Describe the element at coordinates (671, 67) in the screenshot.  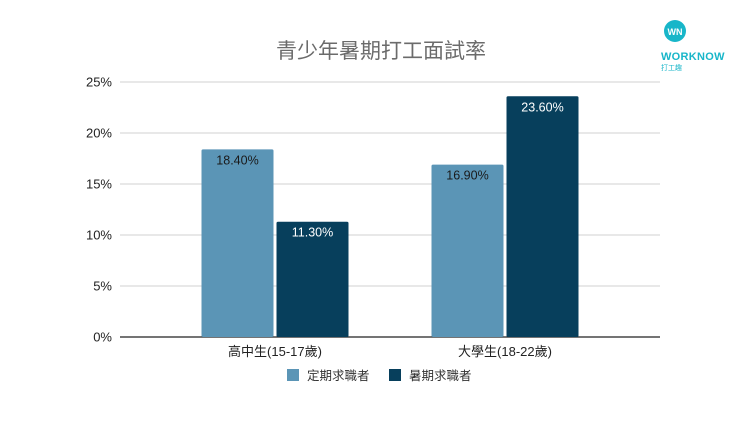
I see `logo-sub: 打工趣` at that location.